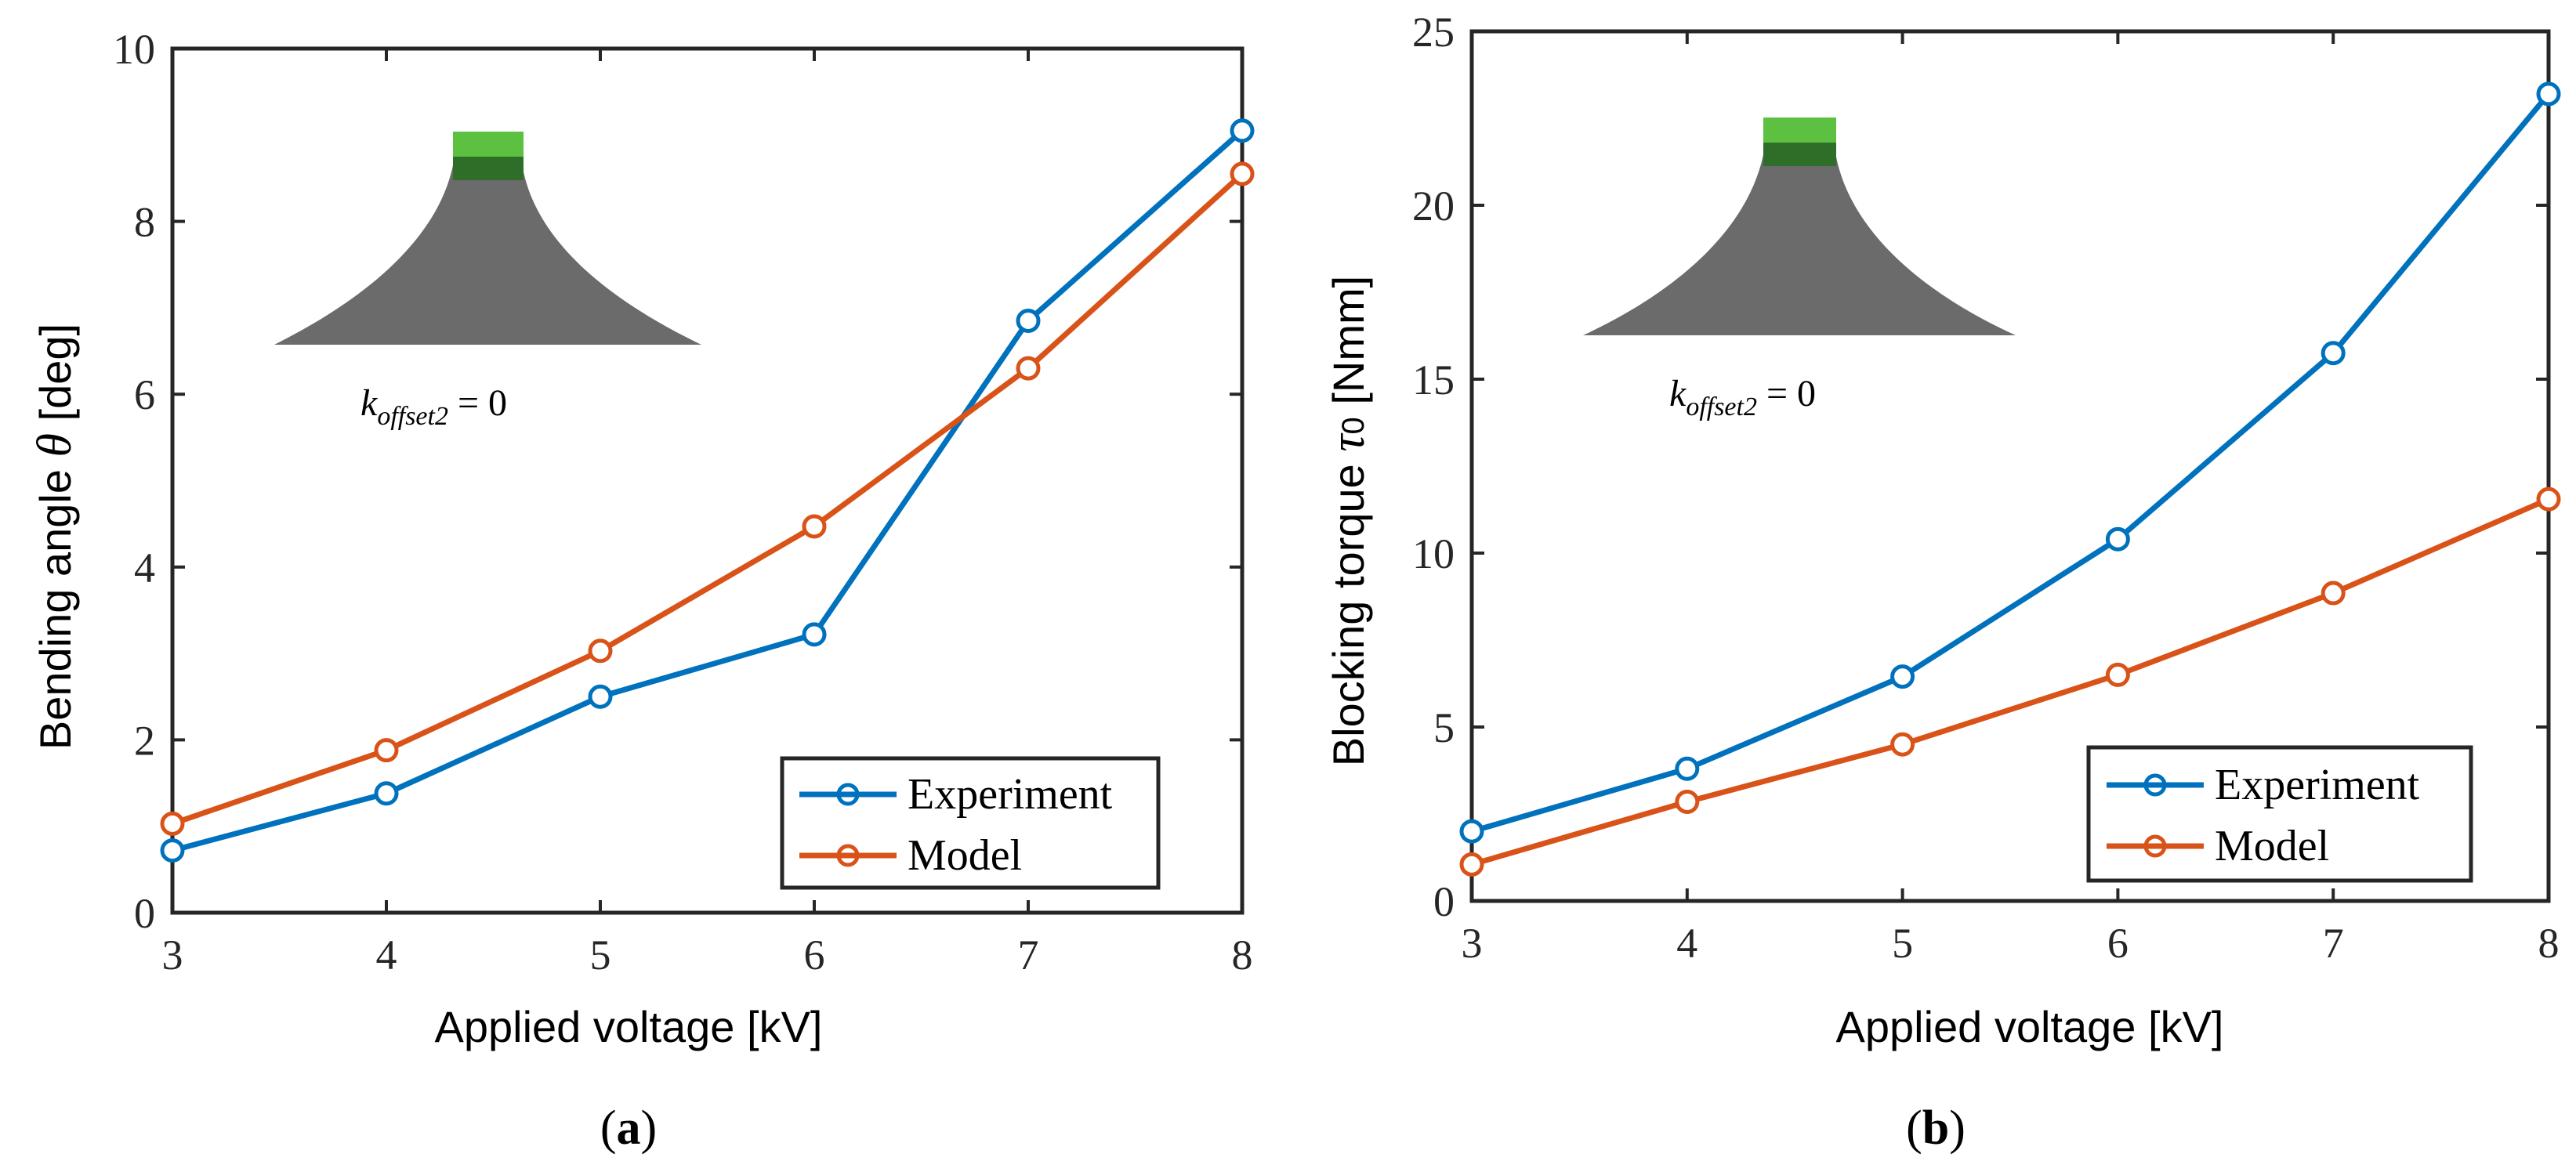 This screenshot has width=2576, height=1172. What do you see at coordinates (144, 740) in the screenshot?
I see `y-tick-label: 2` at bounding box center [144, 740].